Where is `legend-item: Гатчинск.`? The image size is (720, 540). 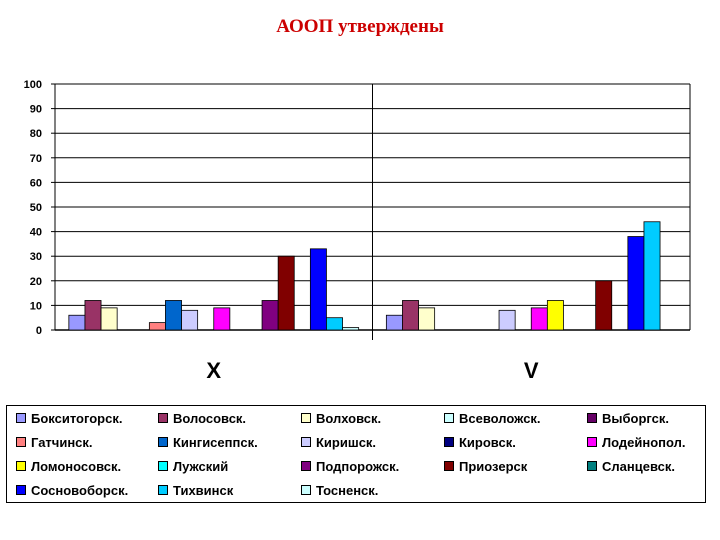
legend-item: Гатчинск. is located at coordinates (54, 442).